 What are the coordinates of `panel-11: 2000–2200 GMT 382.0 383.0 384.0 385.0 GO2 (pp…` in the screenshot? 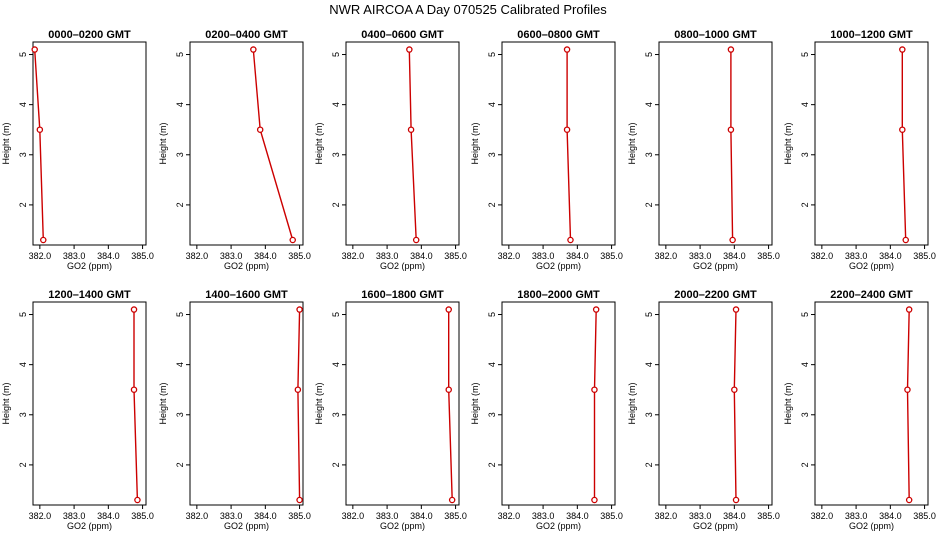 It's located at (703, 410).